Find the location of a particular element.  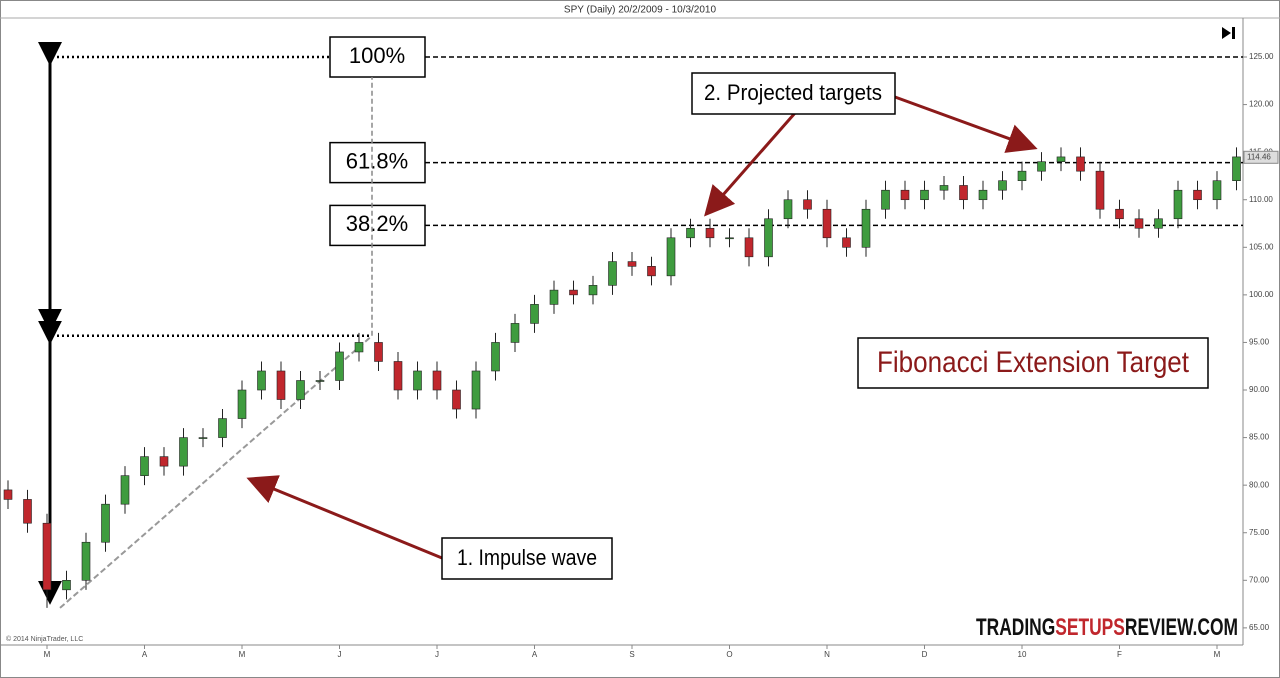

y-tick-label: 85.00 is located at coordinates (1259, 437).